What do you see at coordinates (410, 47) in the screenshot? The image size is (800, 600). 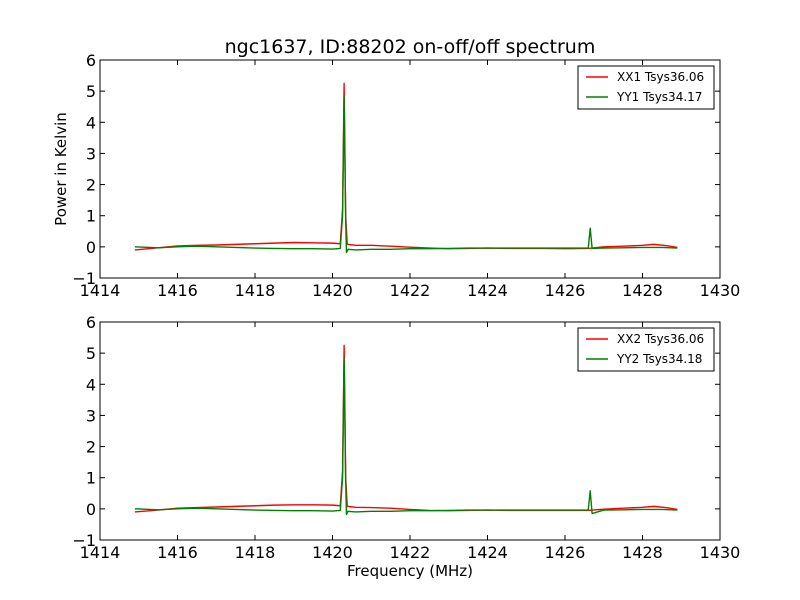 I see `chart-title: ngc1637, ID:88202 on-off/off spectrum` at bounding box center [410, 47].